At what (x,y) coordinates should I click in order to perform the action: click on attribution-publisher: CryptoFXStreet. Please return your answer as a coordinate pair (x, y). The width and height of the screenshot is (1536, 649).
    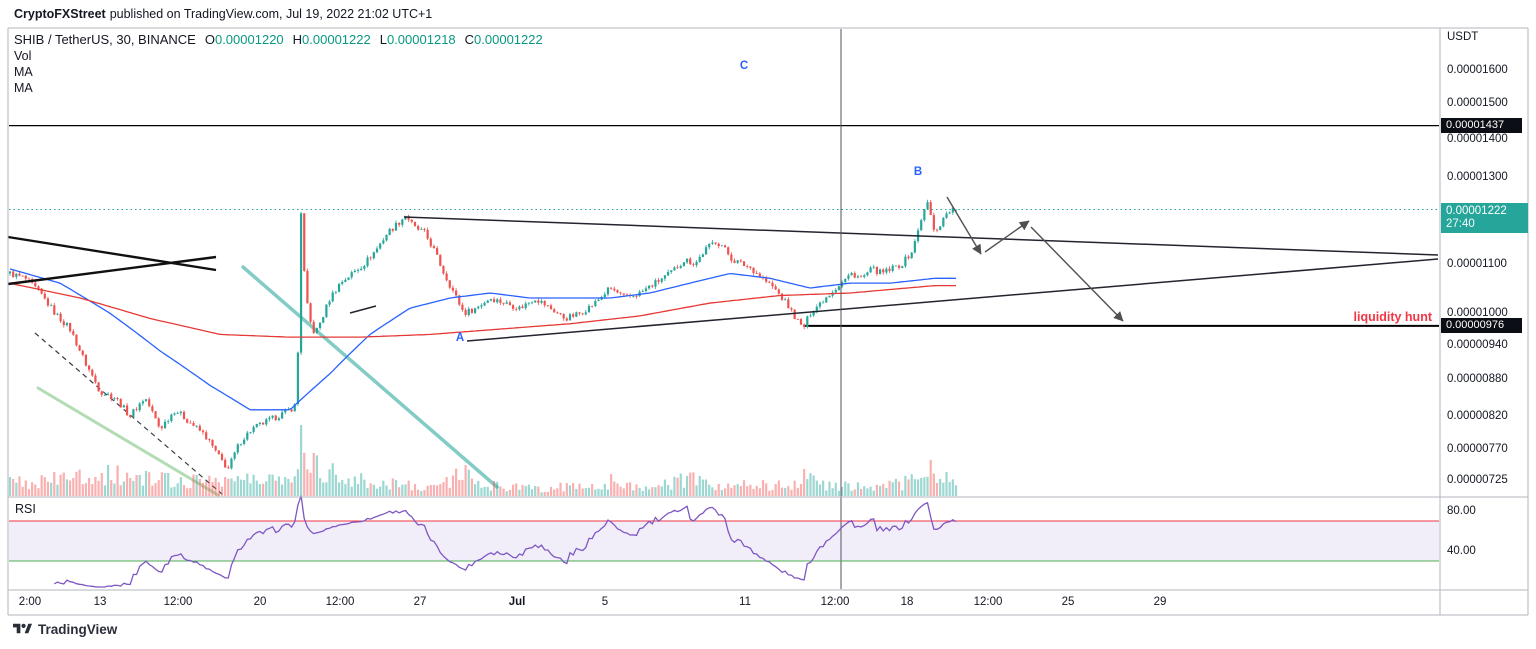
    Looking at the image, I should click on (60, 14).